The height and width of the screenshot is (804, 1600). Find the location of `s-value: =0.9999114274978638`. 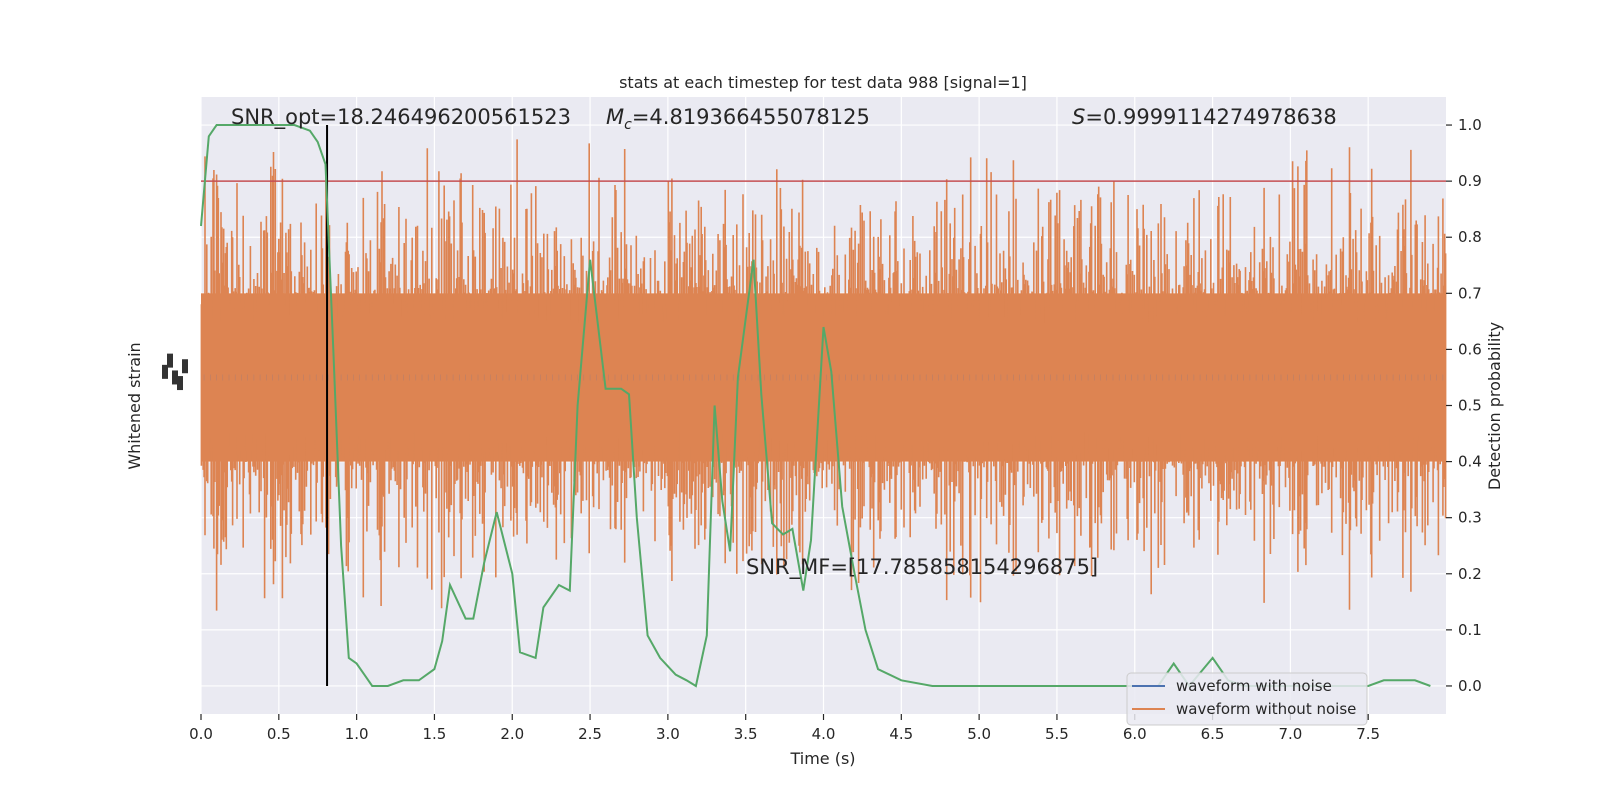

s-value: =0.9999114274978638 is located at coordinates (1210, 117).